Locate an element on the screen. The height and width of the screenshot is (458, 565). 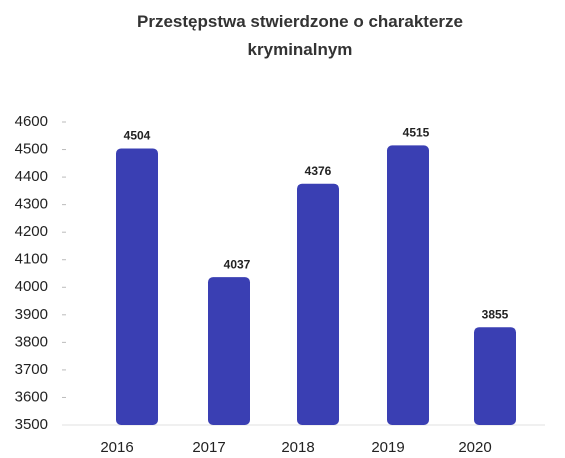
value-label: 3855 is located at coordinates (495, 314).